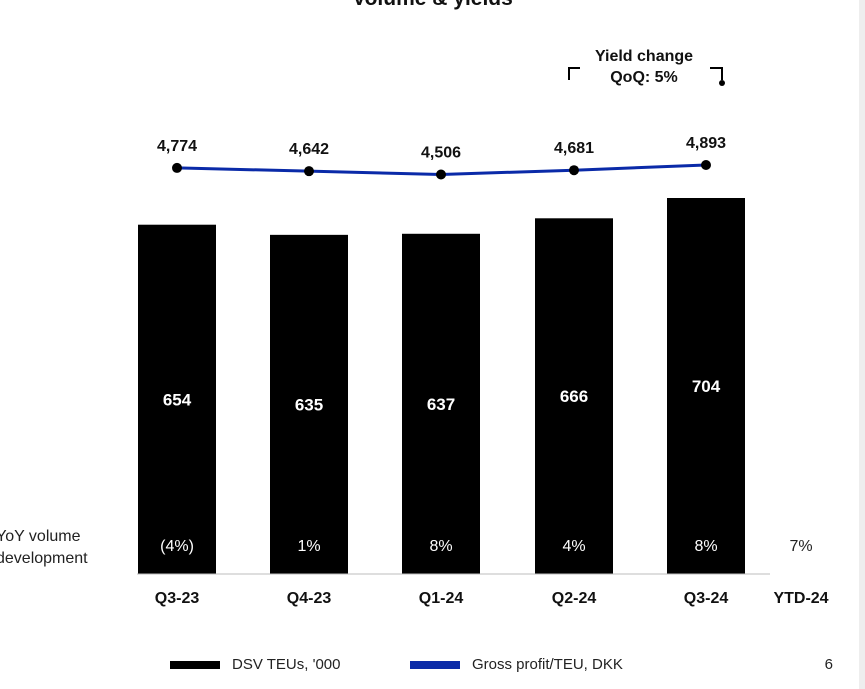 The width and height of the screenshot is (865, 689). Describe the element at coordinates (286, 664) in the screenshot. I see `legend-label-teus: DSV TEUs, '000` at that location.